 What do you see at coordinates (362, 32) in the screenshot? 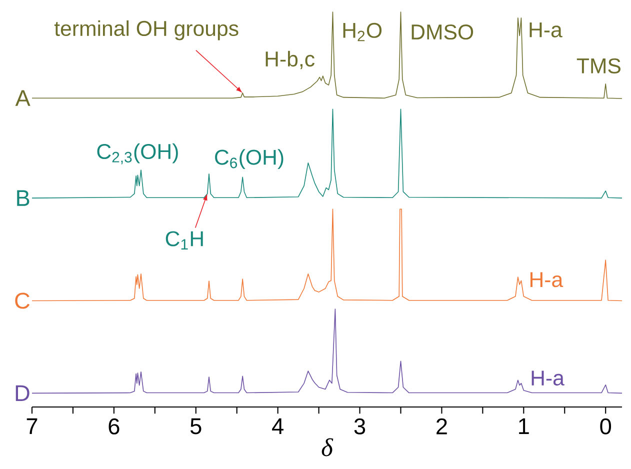
I see `annotation: H$_{2}$O` at bounding box center [362, 32].